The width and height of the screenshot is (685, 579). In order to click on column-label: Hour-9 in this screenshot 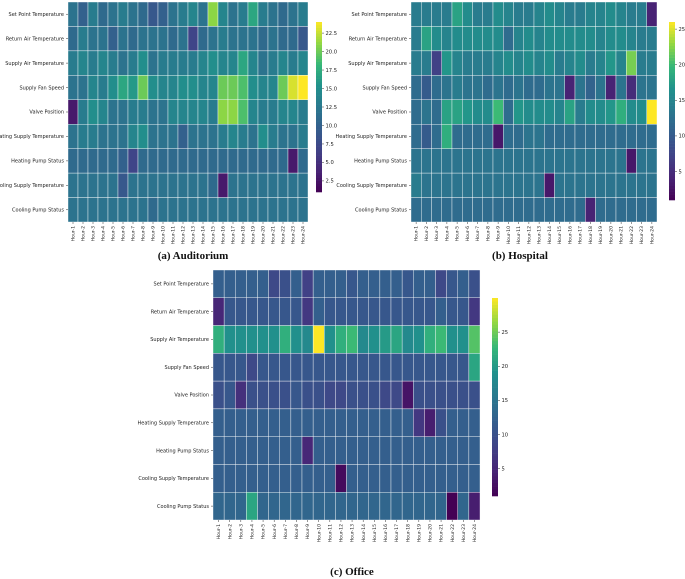, I will do `click(154, 233)`.